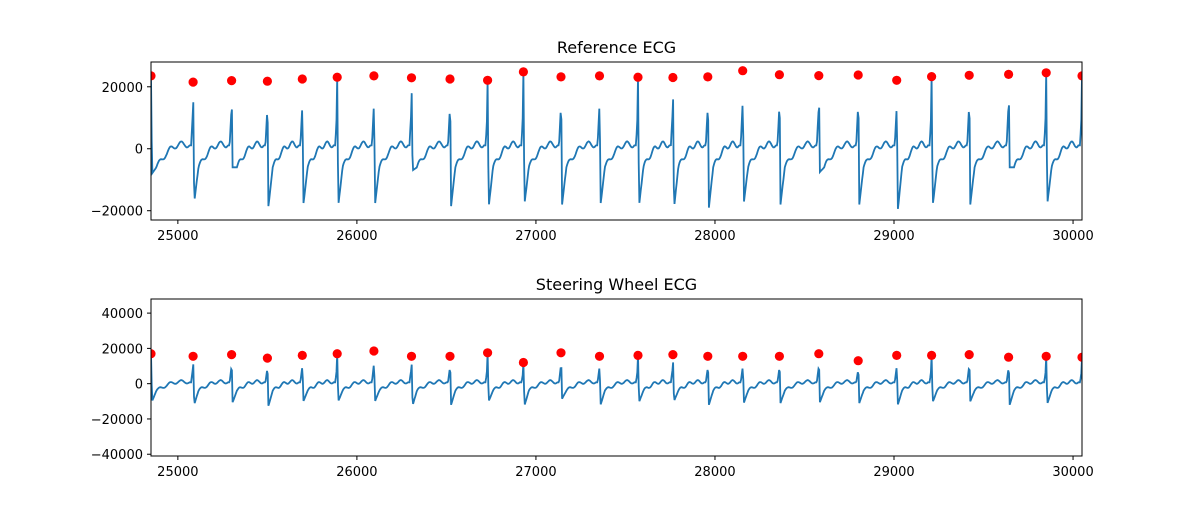 The height and width of the screenshot is (513, 1202). Describe the element at coordinates (1072, 472) in the screenshot. I see `steering-wheel-ecg-x-tick-label: 30000` at that location.